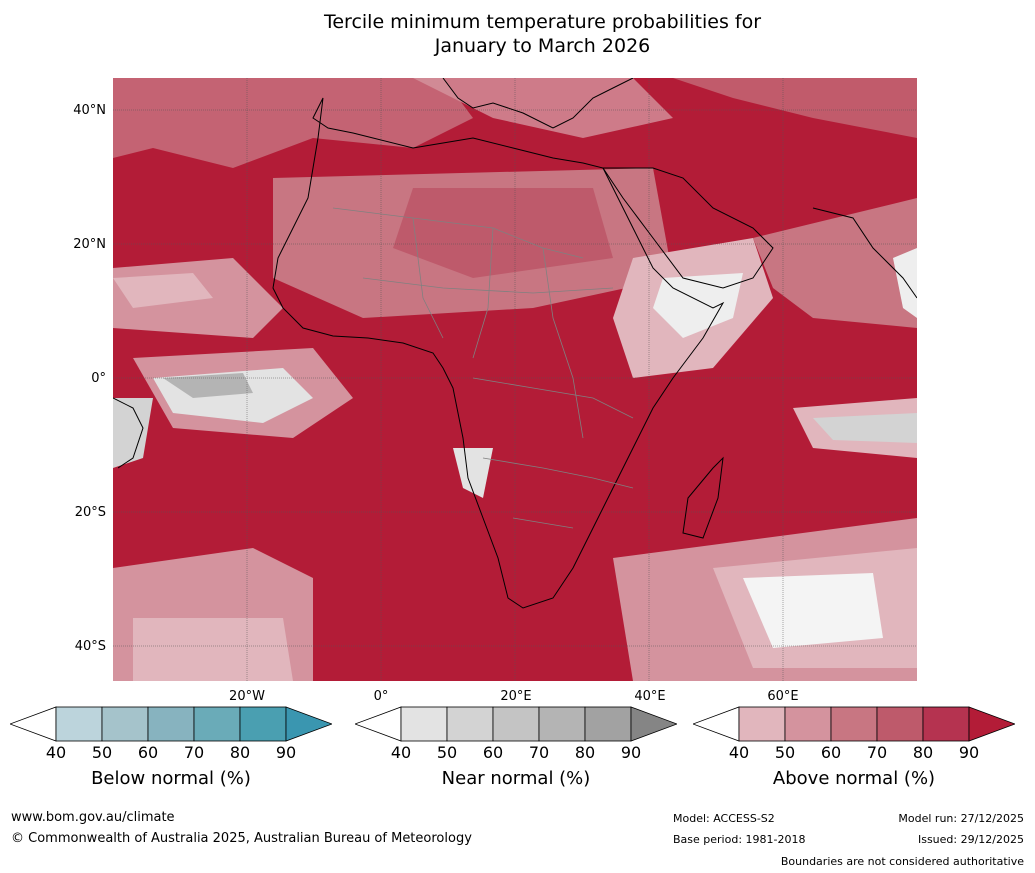 The height and width of the screenshot is (873, 1035). What do you see at coordinates (516, 778) in the screenshot?
I see `colorbar-near-label: Near normal (%)` at bounding box center [516, 778].